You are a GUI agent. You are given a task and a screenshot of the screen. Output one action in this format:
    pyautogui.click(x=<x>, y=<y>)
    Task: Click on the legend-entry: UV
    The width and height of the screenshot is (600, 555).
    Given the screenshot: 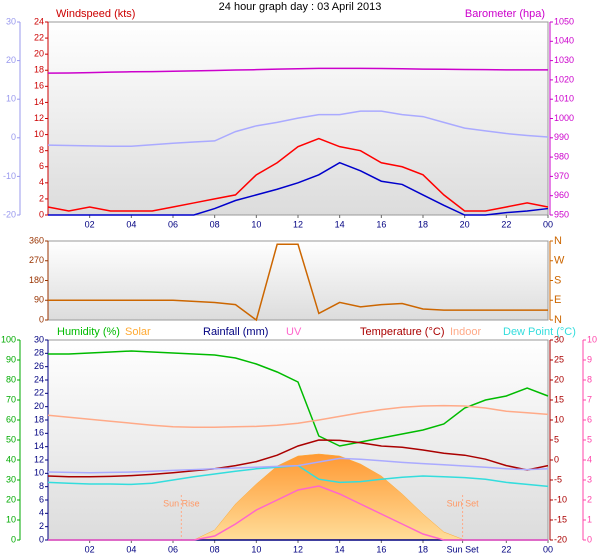 What is the action you would take?
    pyautogui.click(x=294, y=332)
    